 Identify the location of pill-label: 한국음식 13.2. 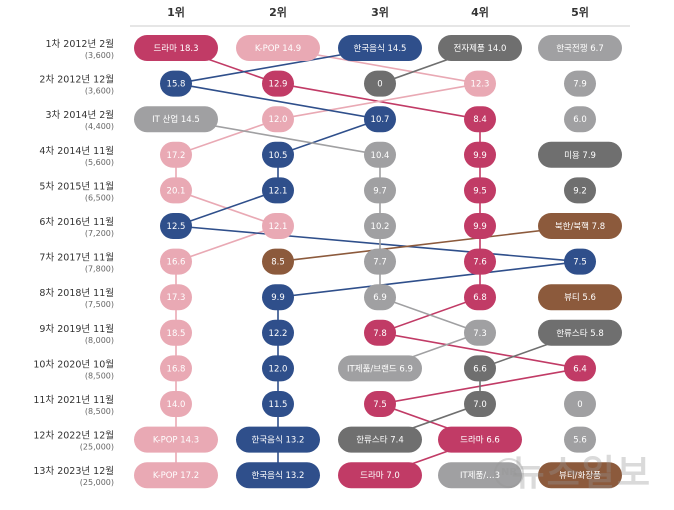
(278, 476).